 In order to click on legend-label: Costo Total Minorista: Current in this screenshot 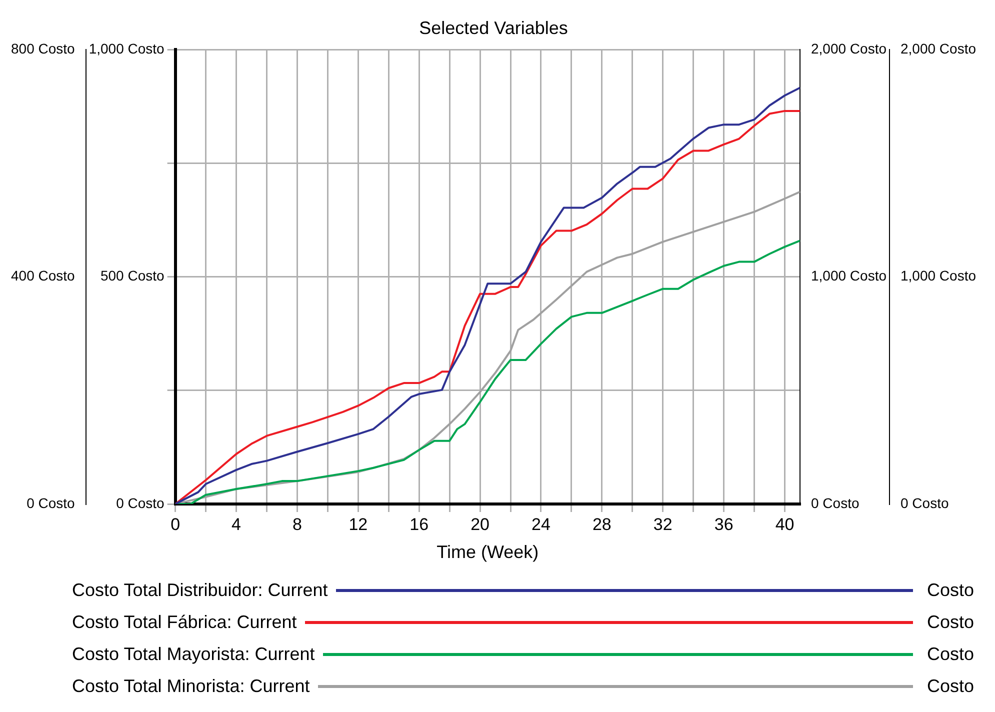, I will do `click(191, 686)`.